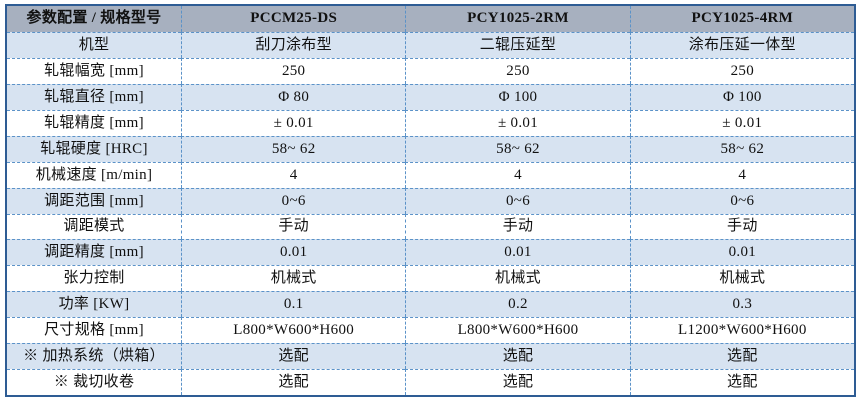 The image size is (861, 401). Describe the element at coordinates (741, 304) in the screenshot. I see `value-cell: 0.3` at that location.